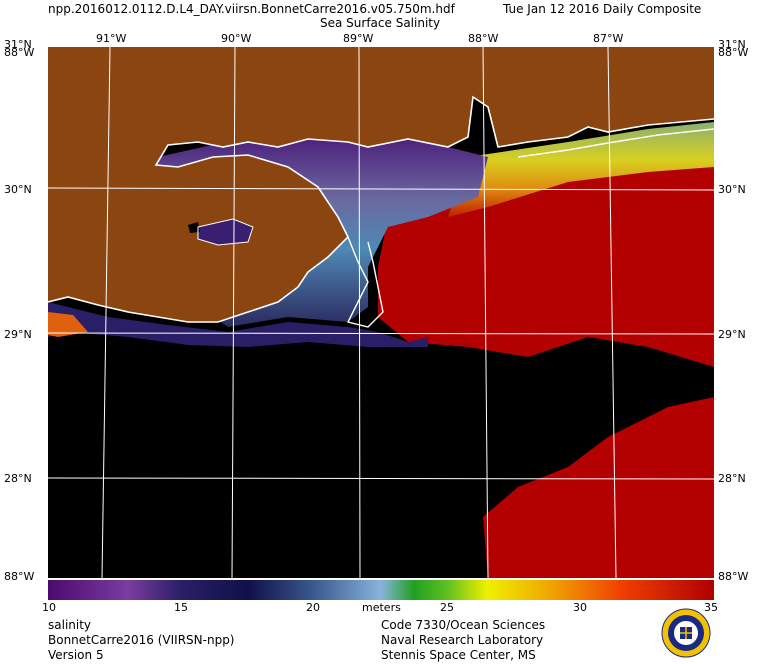  What do you see at coordinates (381, 189) in the screenshot?
I see `grid-lat-30n` at bounding box center [381, 189].